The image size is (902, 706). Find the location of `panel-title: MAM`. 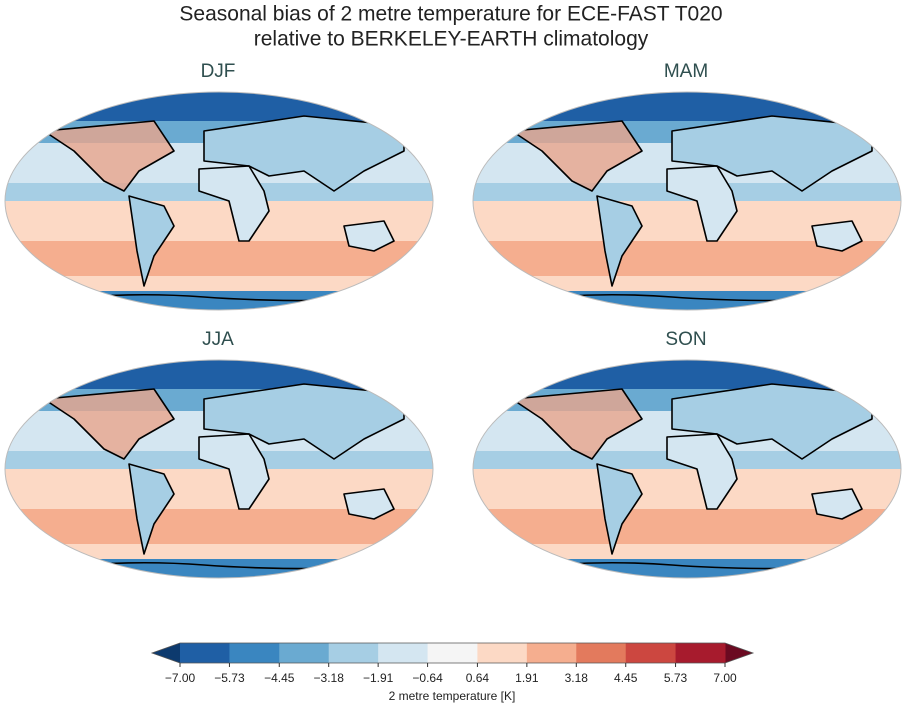

panel-title: MAM is located at coordinates (686, 71).